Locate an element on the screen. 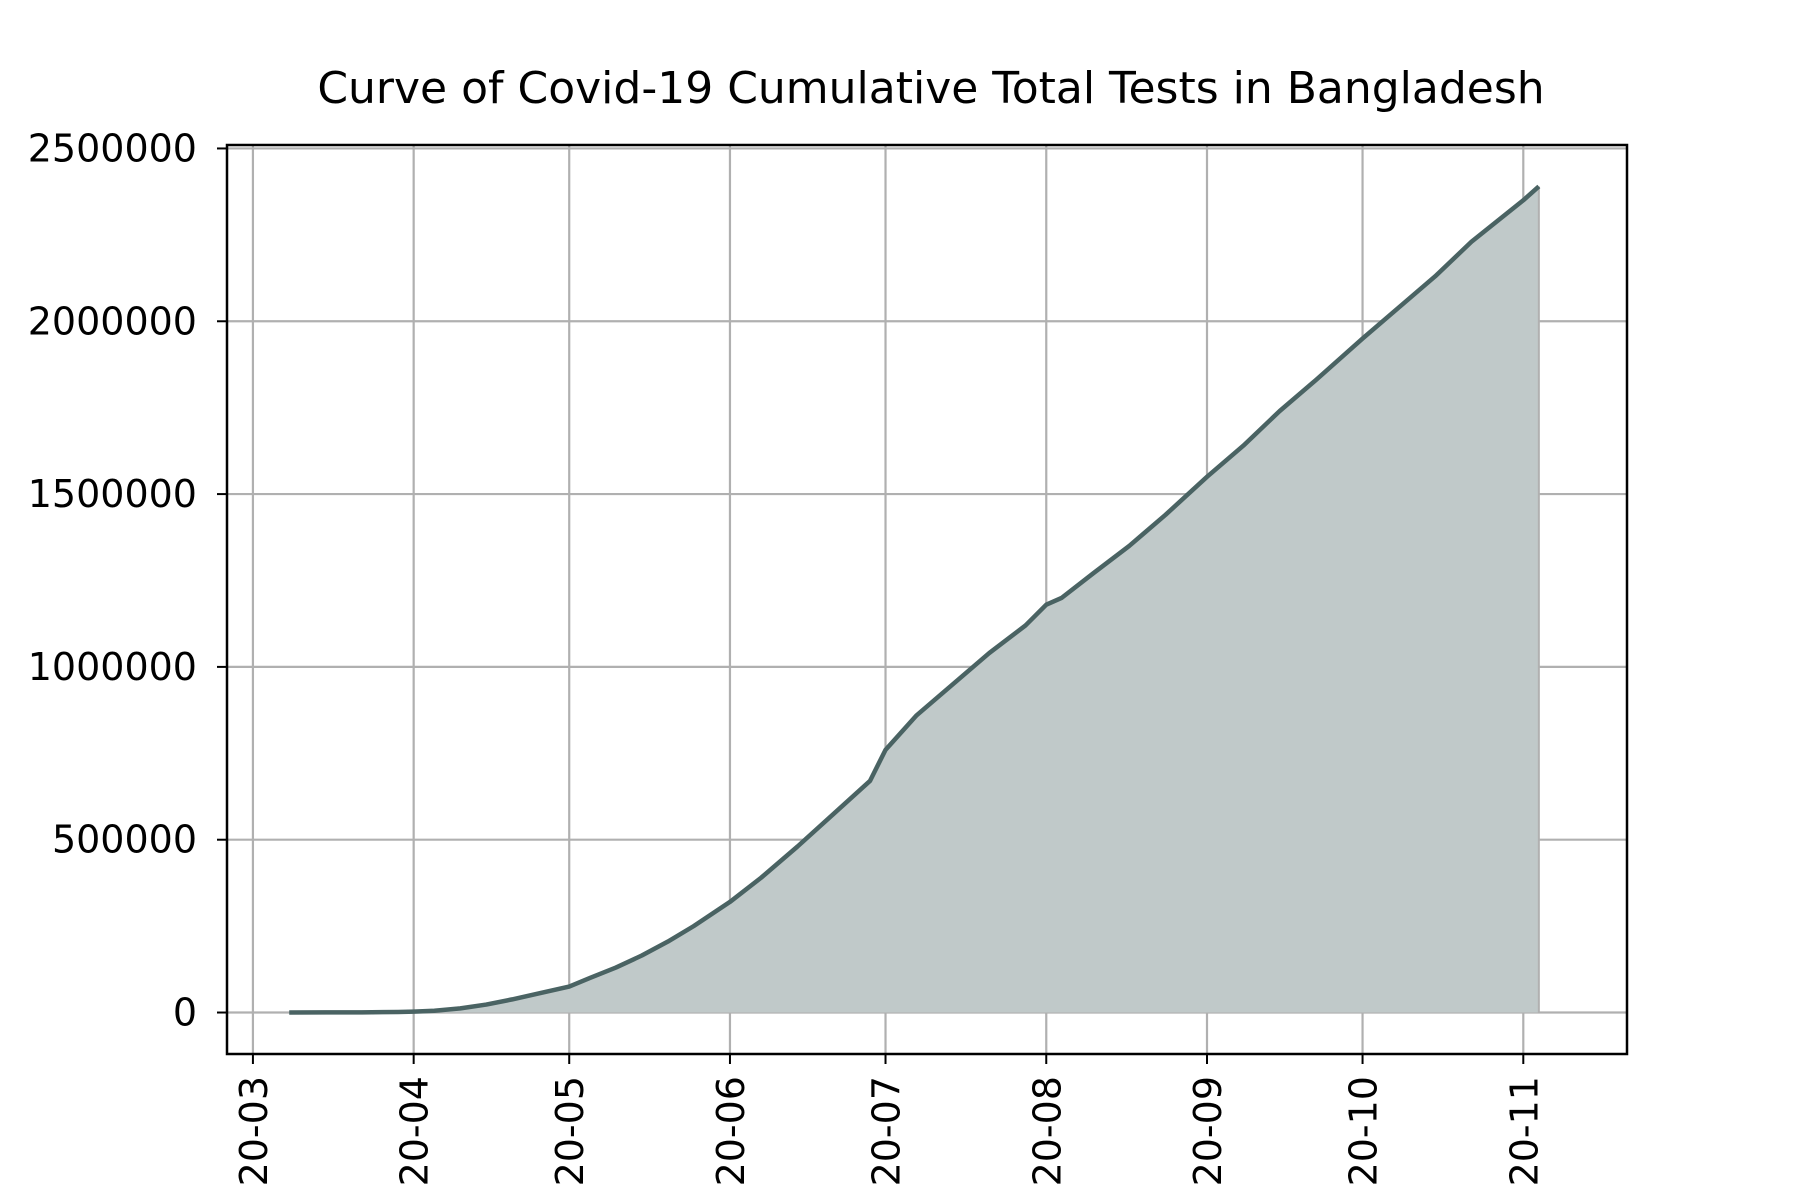  y-tick-label: 1500000 is located at coordinates (112, 494).